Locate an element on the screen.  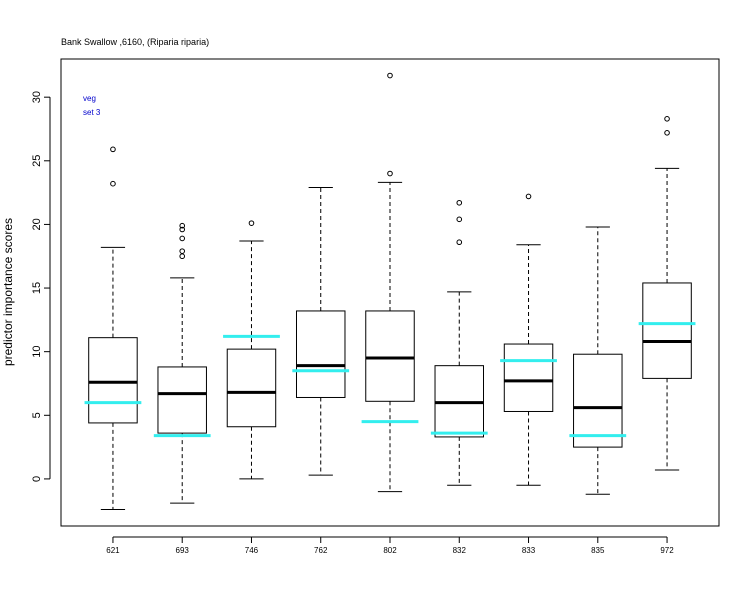
annotation-set: set 3 is located at coordinates (92, 112).